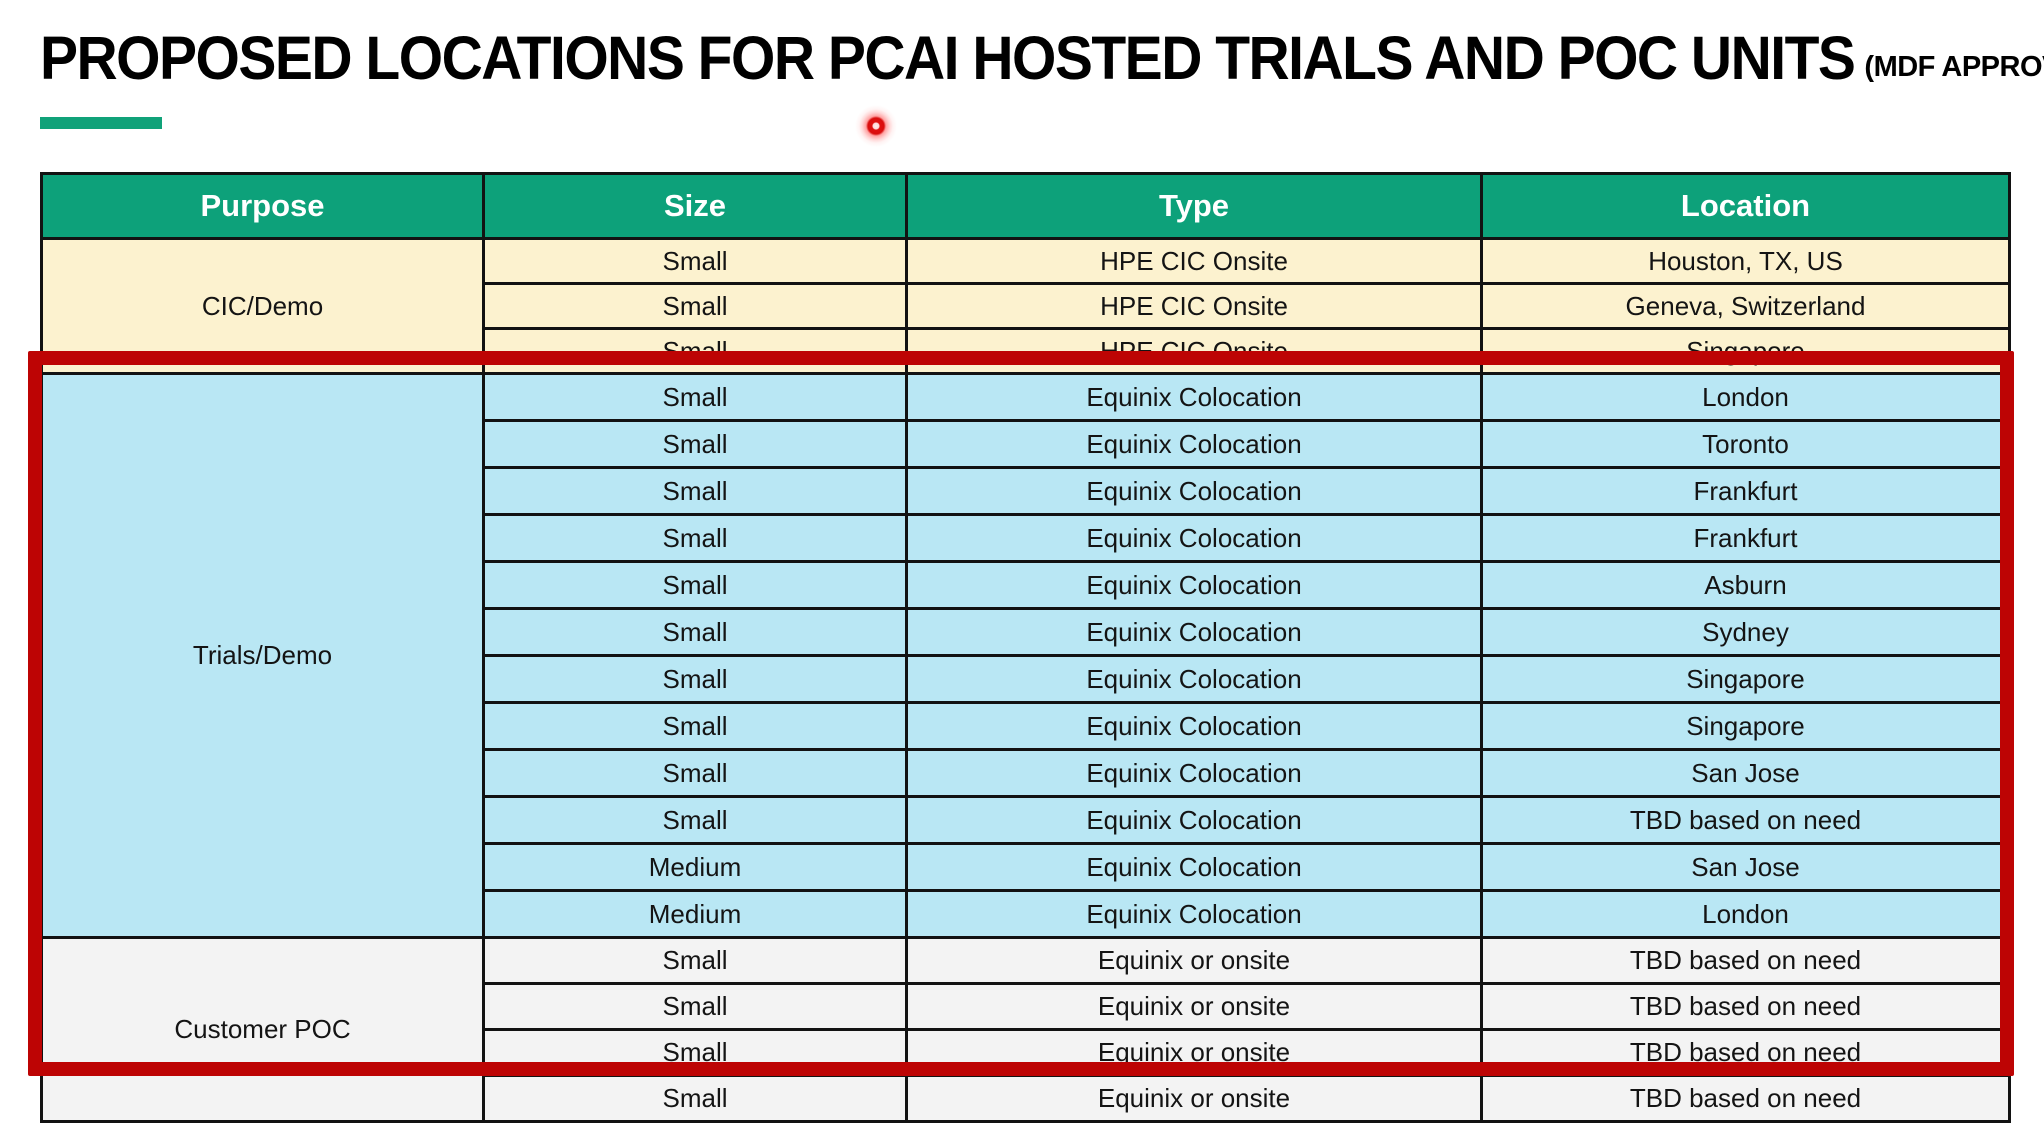 The height and width of the screenshot is (1123, 2044). Describe the element at coordinates (1194, 206) in the screenshot. I see `column-header-type: Type` at that location.